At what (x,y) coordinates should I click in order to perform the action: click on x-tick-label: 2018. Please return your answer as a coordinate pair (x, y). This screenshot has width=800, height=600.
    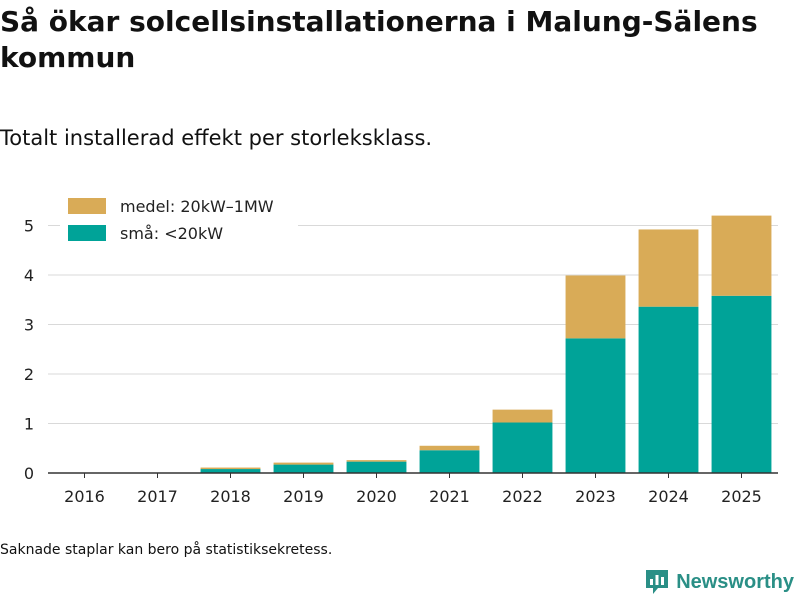
    Looking at the image, I should click on (230, 496).